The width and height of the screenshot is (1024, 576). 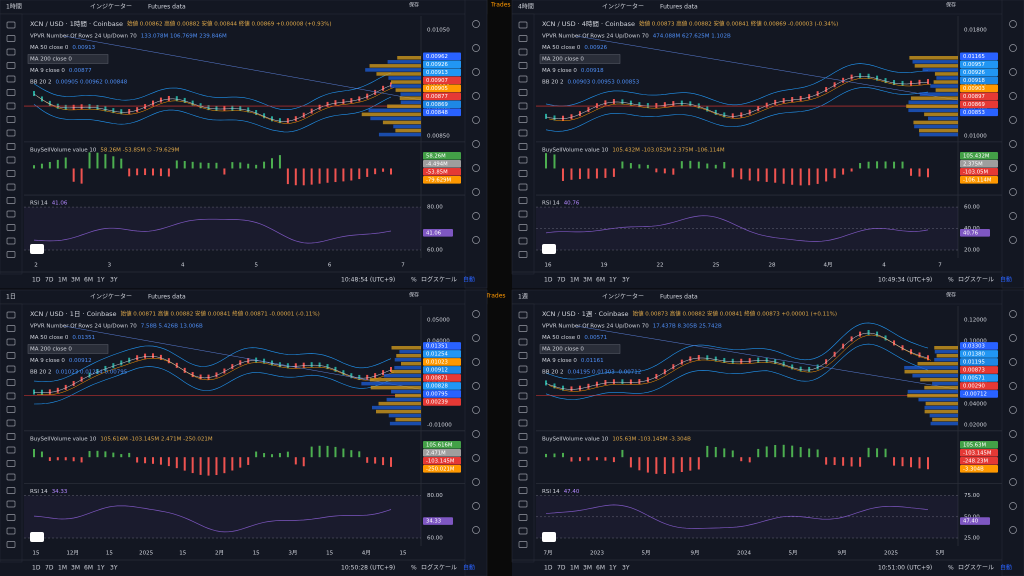 I want to click on timeframe-button: 4時間, so click(x=526, y=7).